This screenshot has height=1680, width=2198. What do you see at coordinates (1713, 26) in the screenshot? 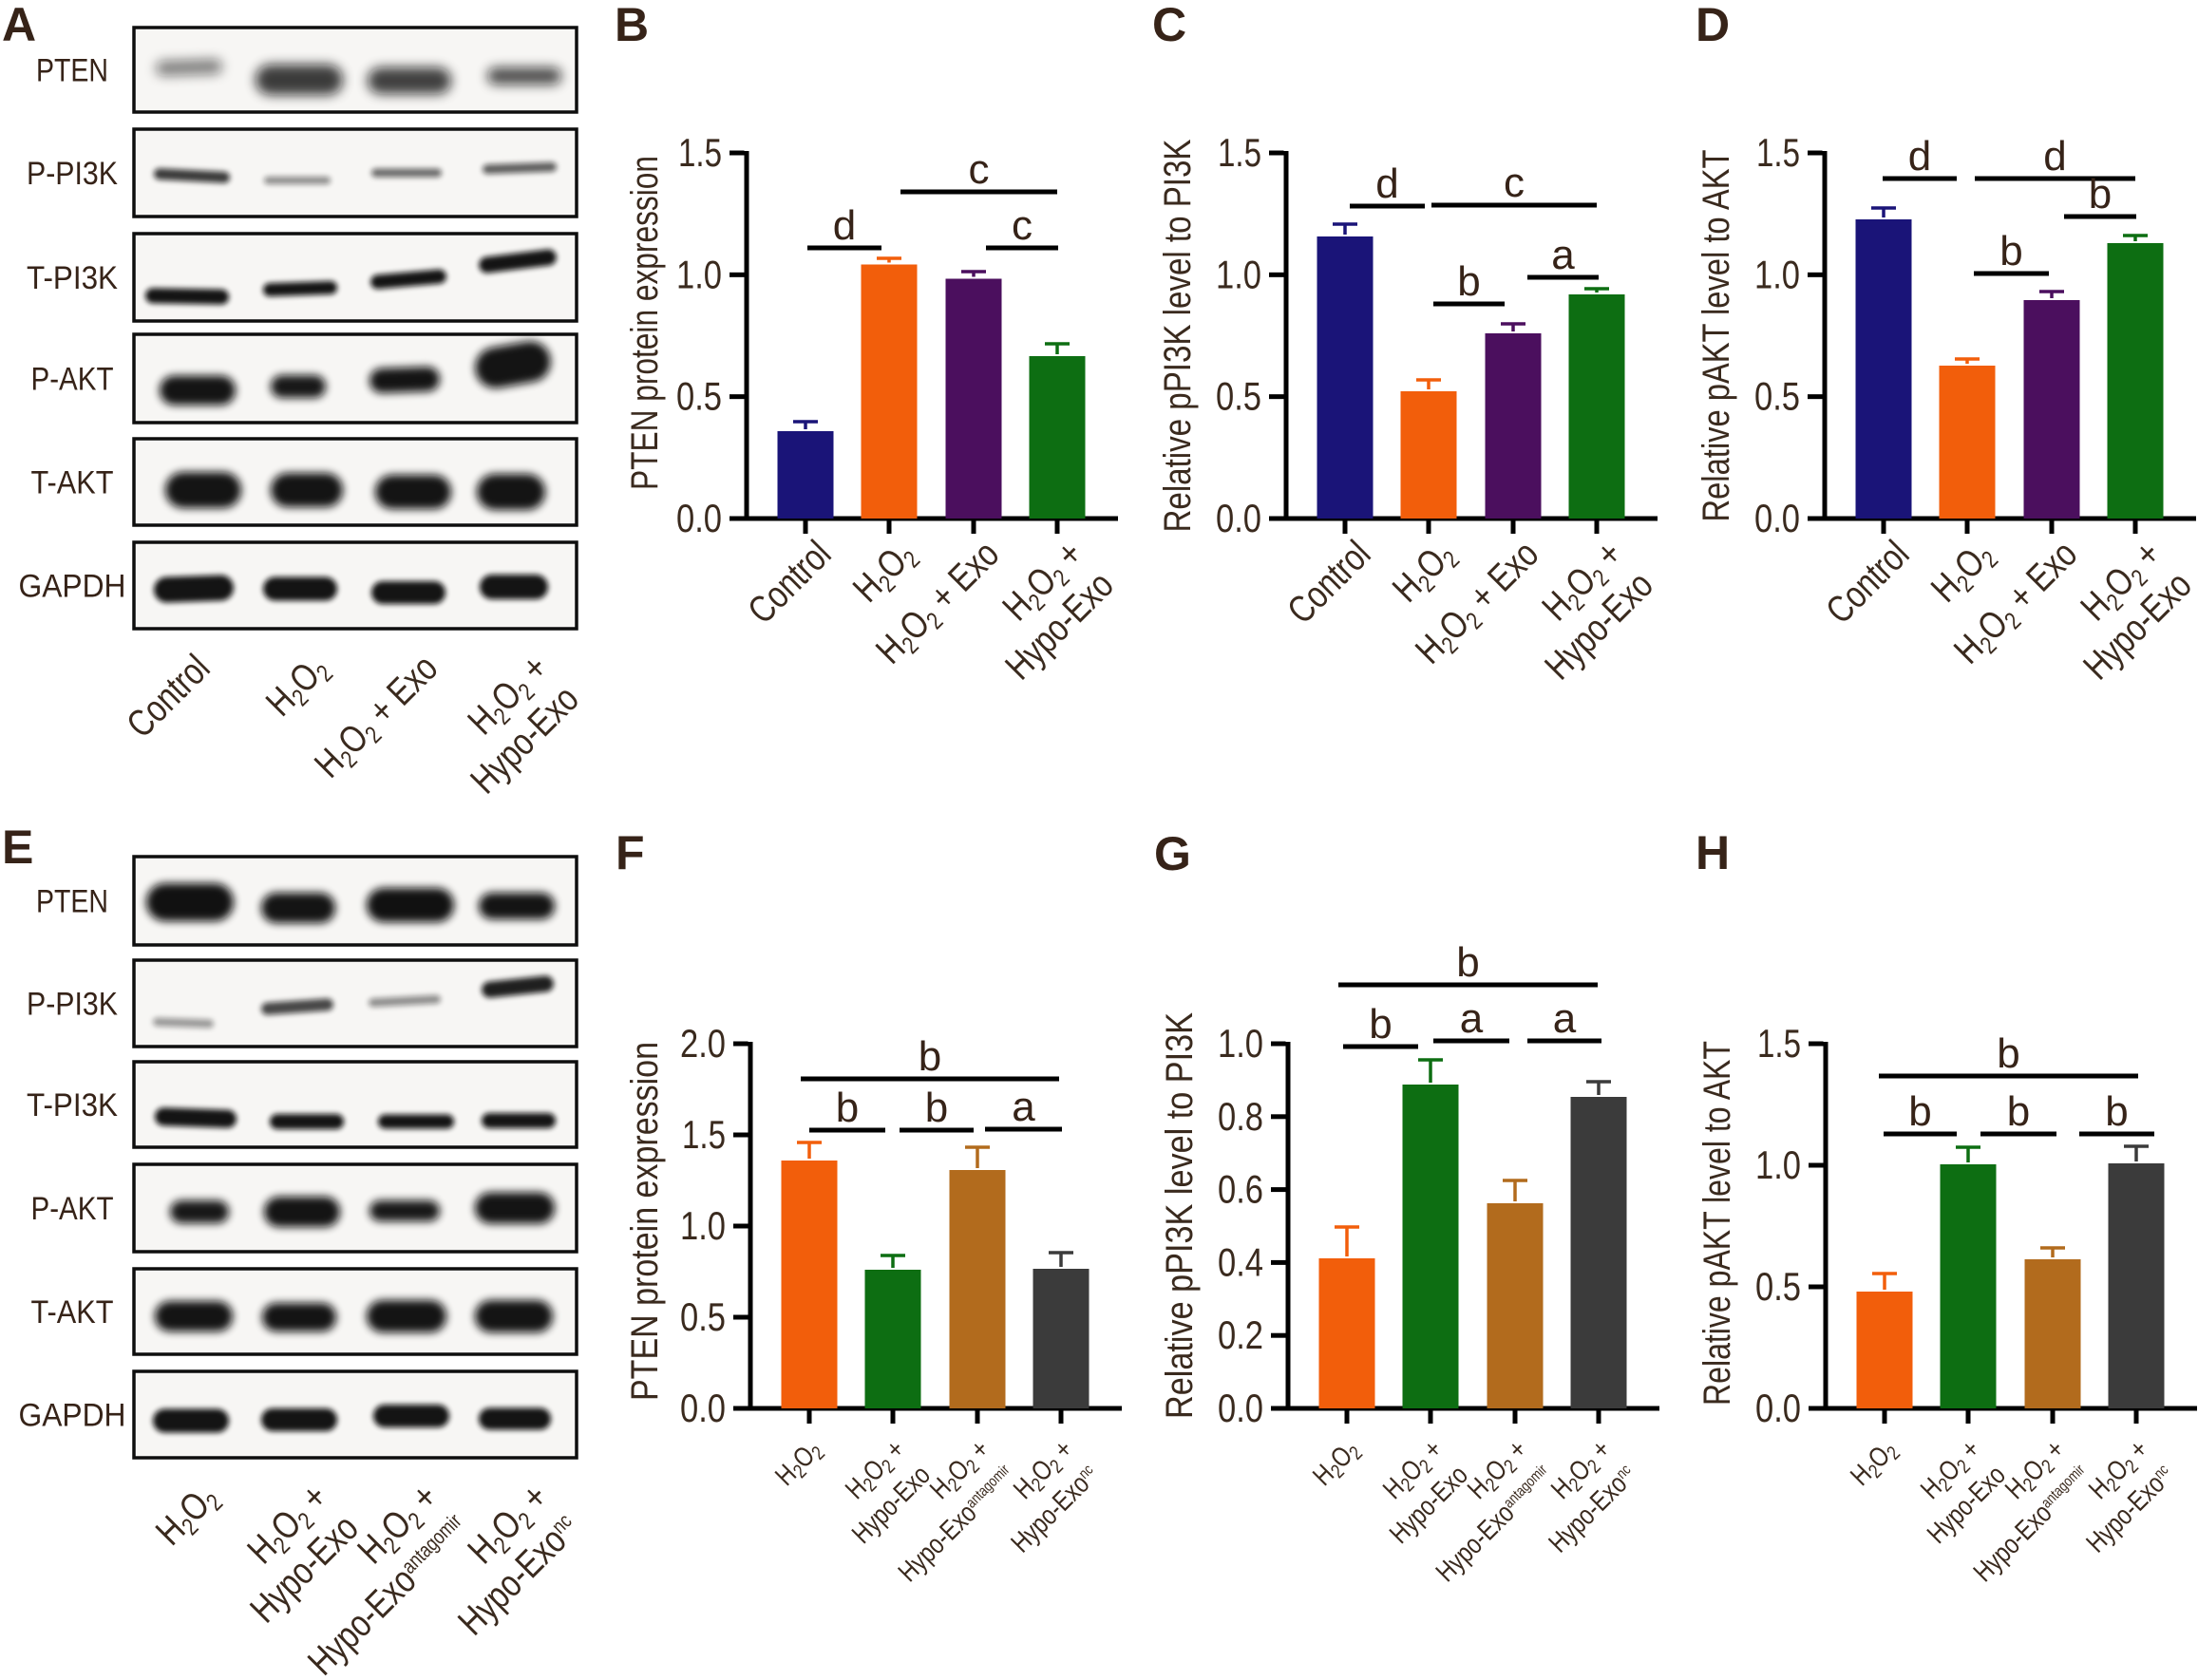
I see `svg-text: D` at bounding box center [1713, 26].